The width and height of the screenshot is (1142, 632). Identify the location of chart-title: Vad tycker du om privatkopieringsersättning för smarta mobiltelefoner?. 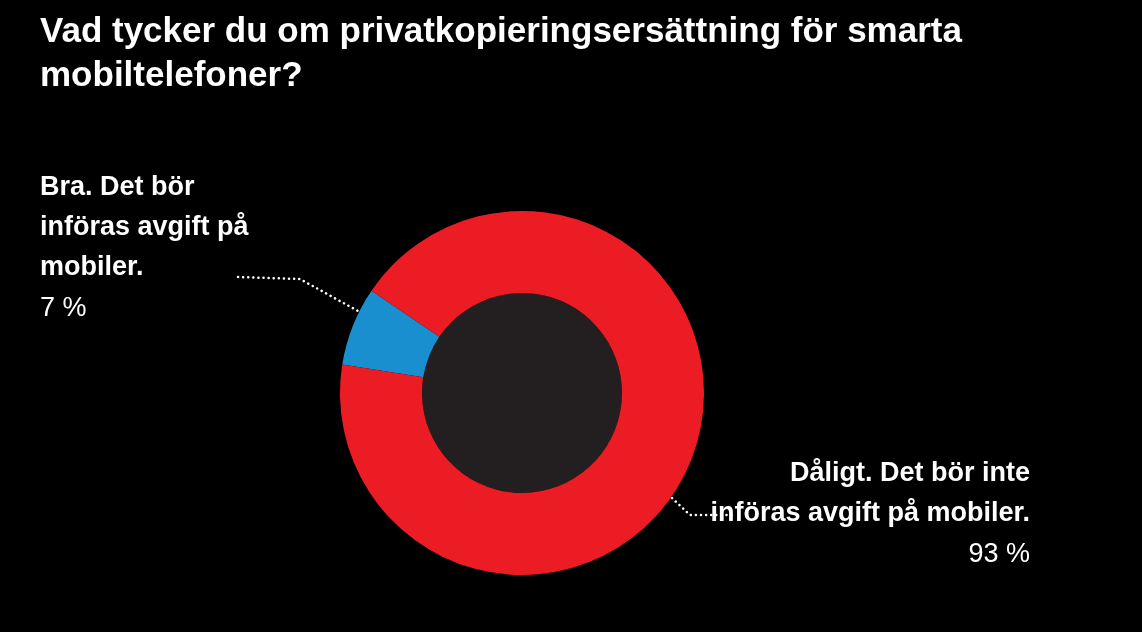
(502, 52).